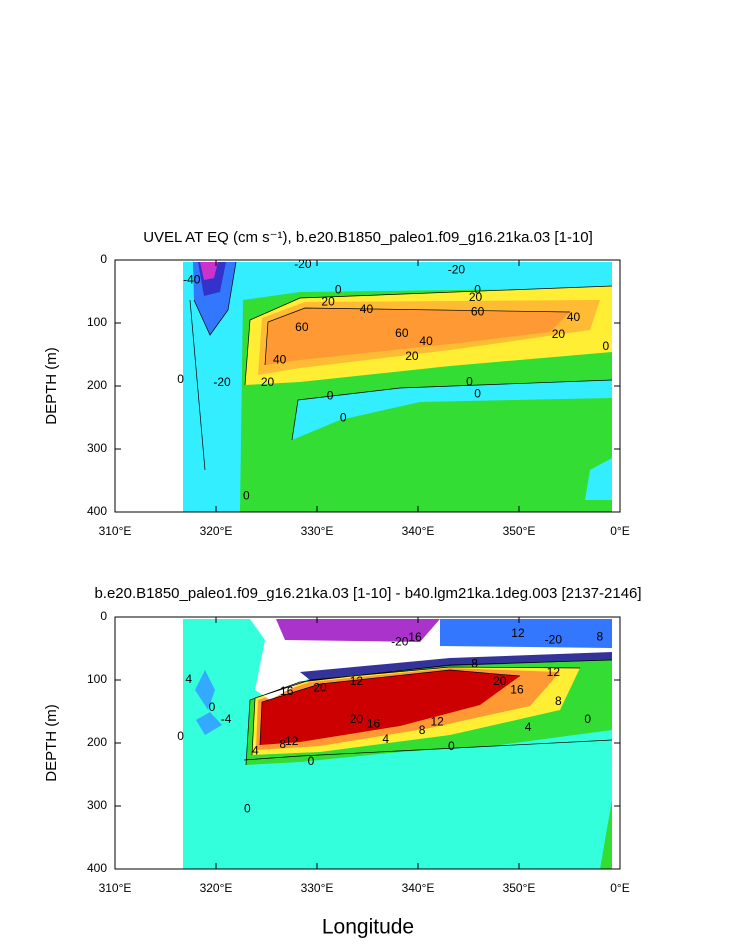 The height and width of the screenshot is (945, 733). What do you see at coordinates (226, 719) in the screenshot?
I see `contour-label: -4` at bounding box center [226, 719].